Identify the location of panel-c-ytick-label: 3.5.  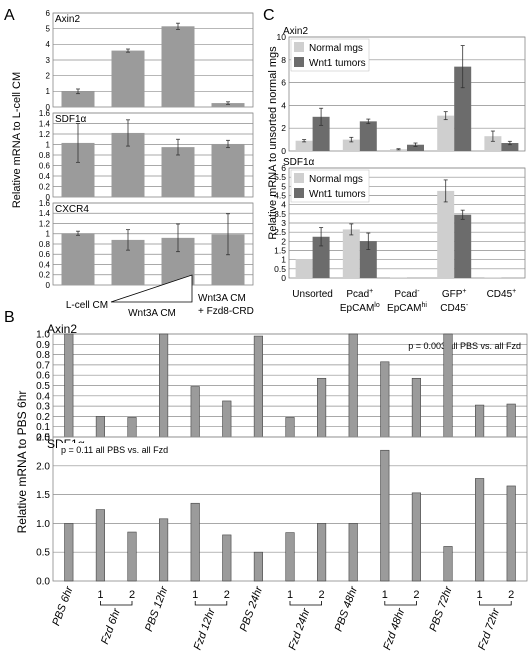
(280, 214).